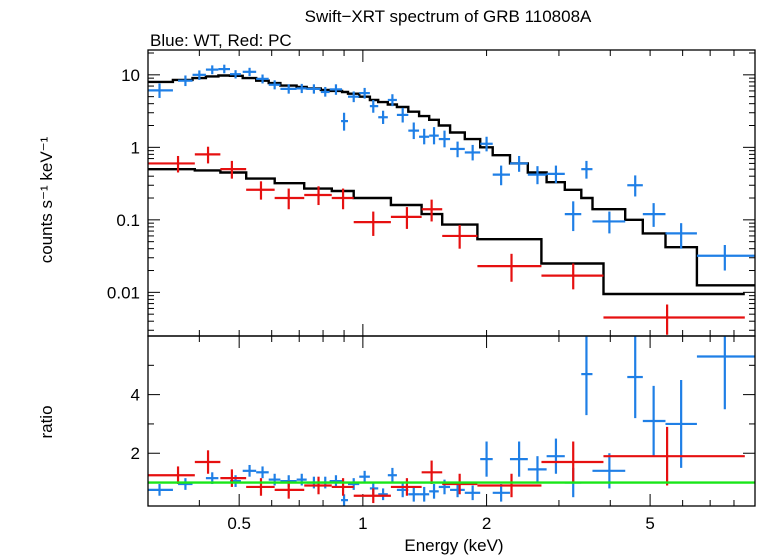  I want to click on xtick-label-2: 2, so click(486, 523).